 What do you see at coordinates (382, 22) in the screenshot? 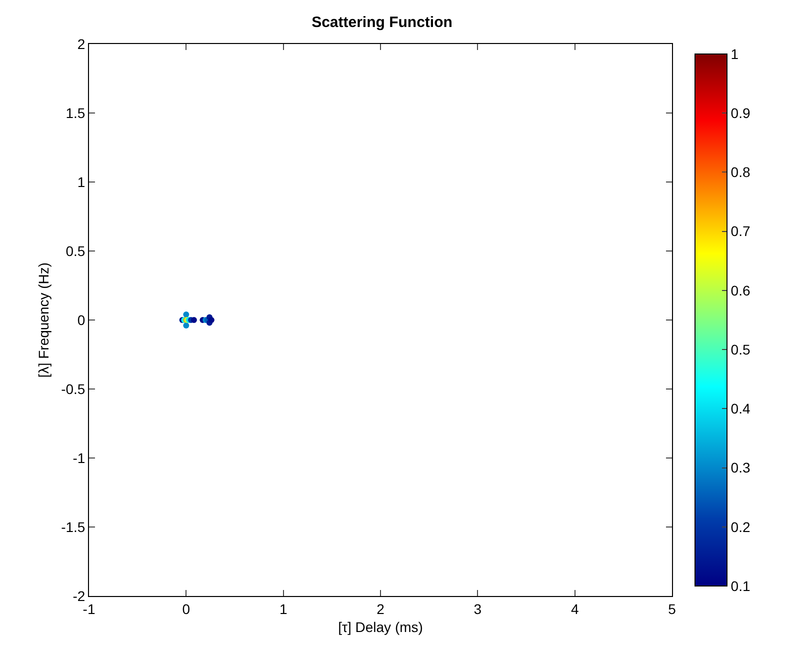
I see `chart-title: Scattering Function` at bounding box center [382, 22].